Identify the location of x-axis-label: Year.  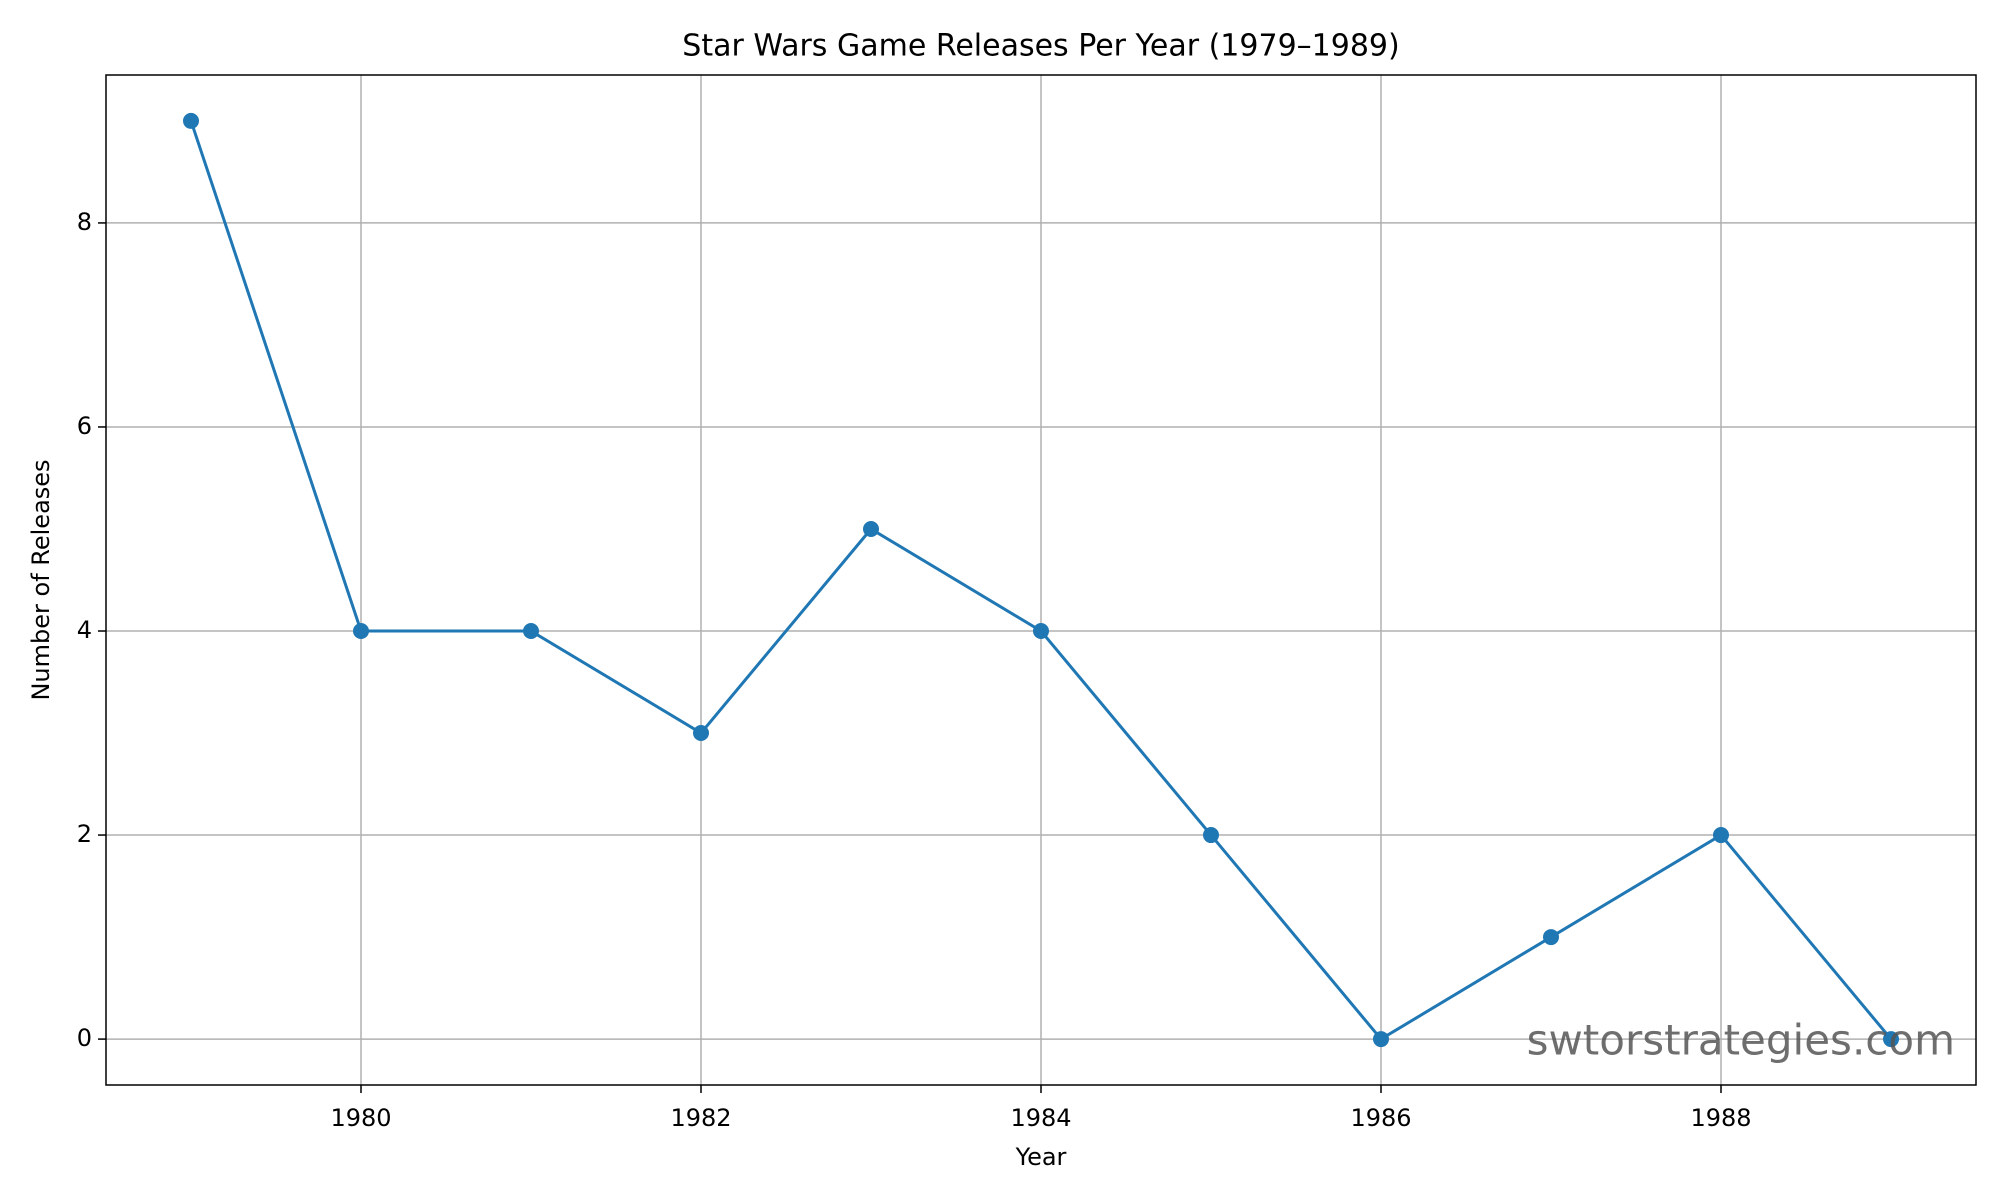
(1041, 1157).